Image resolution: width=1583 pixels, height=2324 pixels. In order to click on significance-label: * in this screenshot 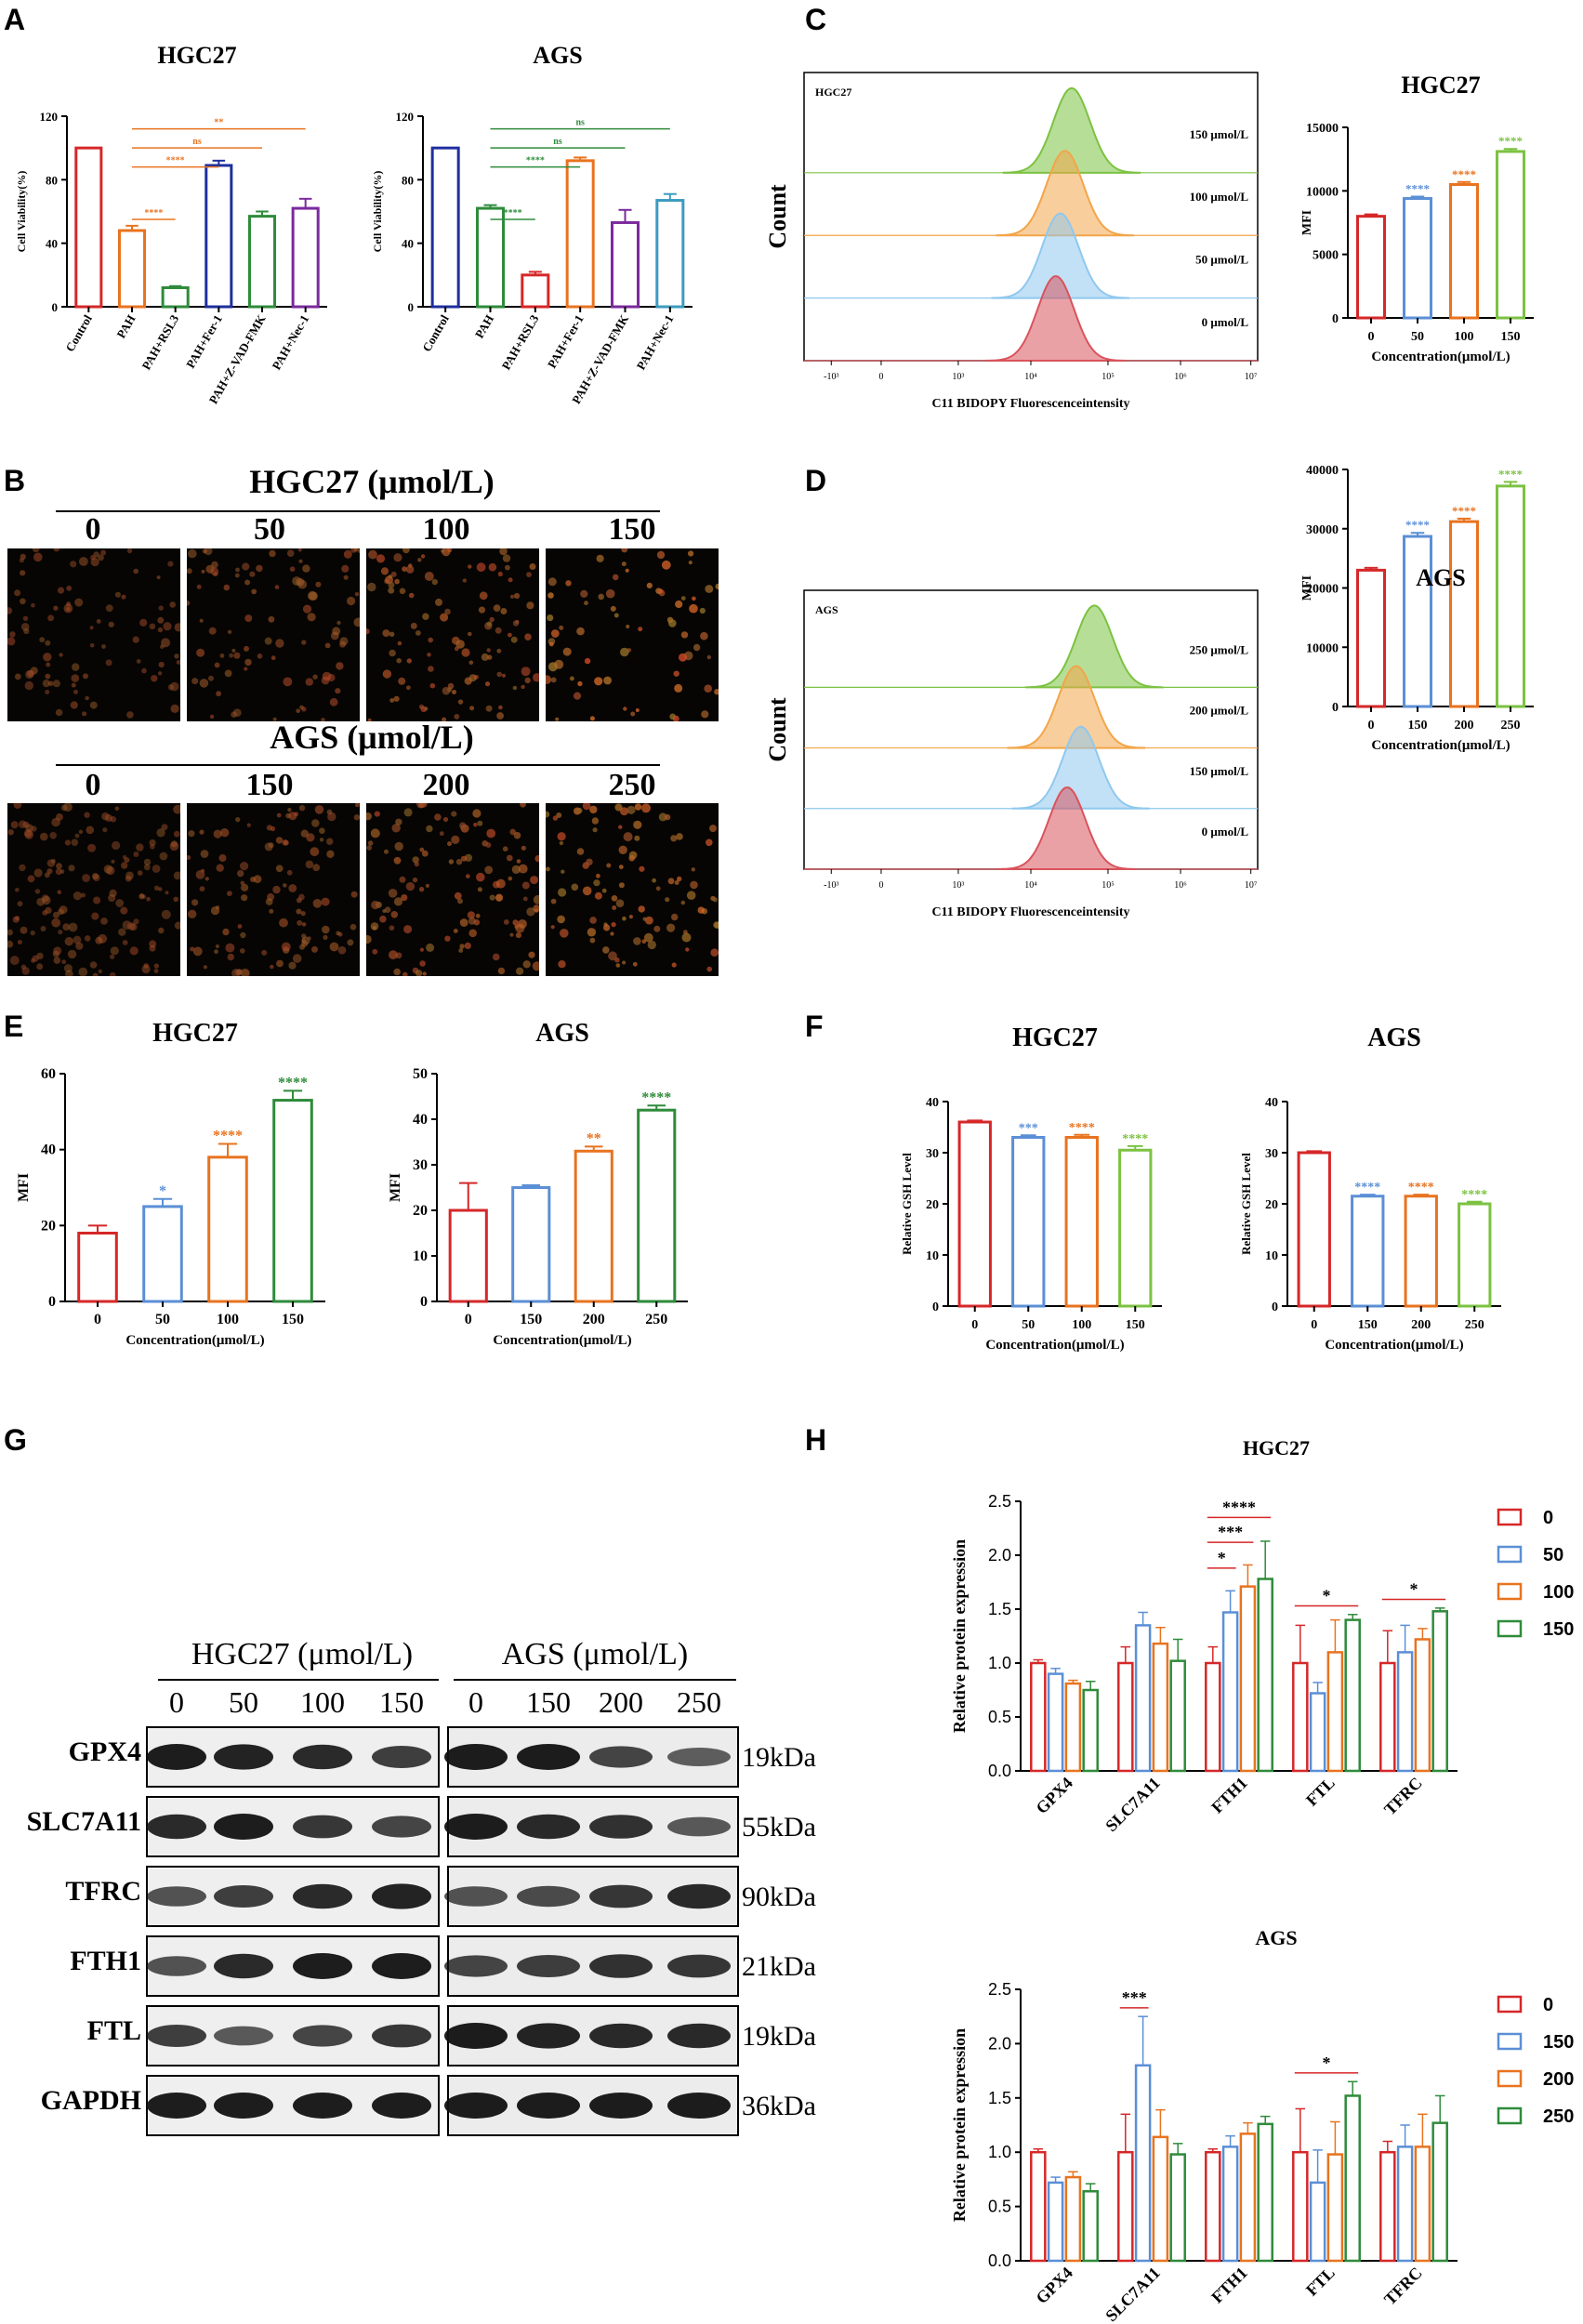, I will do `click(162, 1191)`.